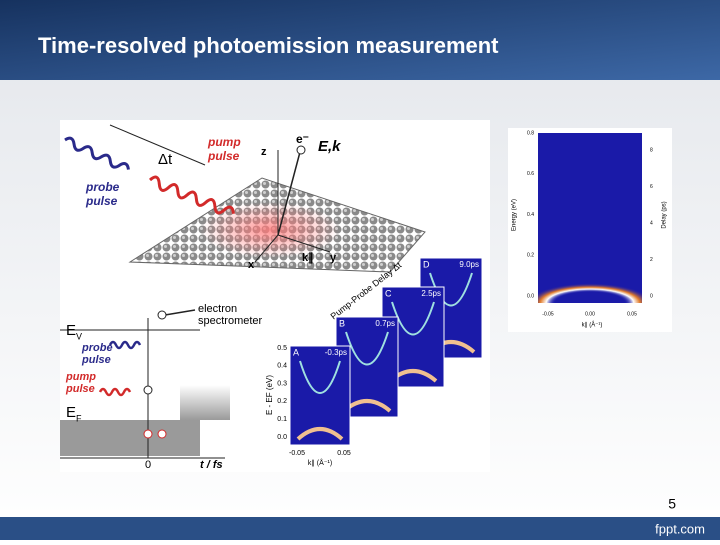 Image resolution: width=720 pixels, height=545 pixels. I want to click on probe-wave, so click(97, 153).